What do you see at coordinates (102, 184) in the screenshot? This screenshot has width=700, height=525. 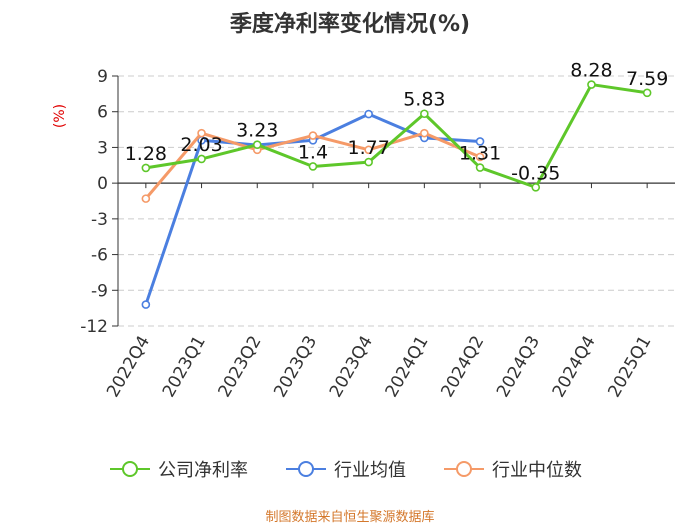 I see `y-tick-label: 0` at bounding box center [102, 184].